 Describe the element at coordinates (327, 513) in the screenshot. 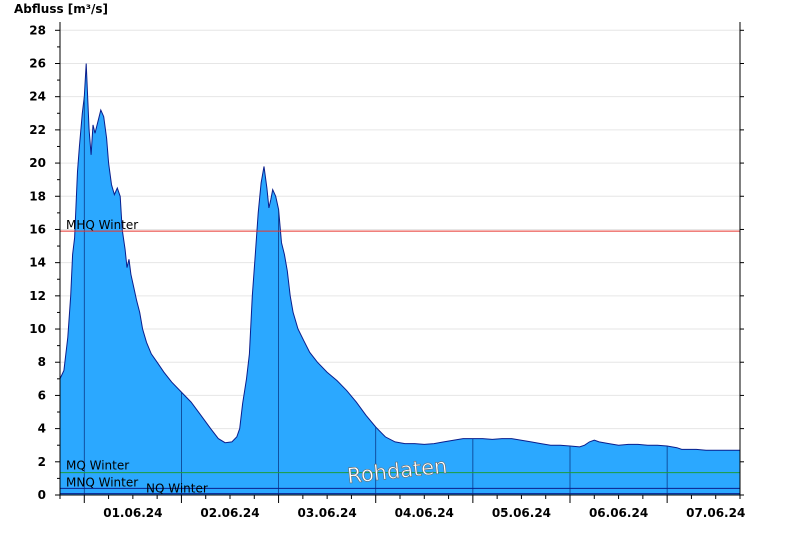

I see `x-tick-label: 03.06.24` at that location.